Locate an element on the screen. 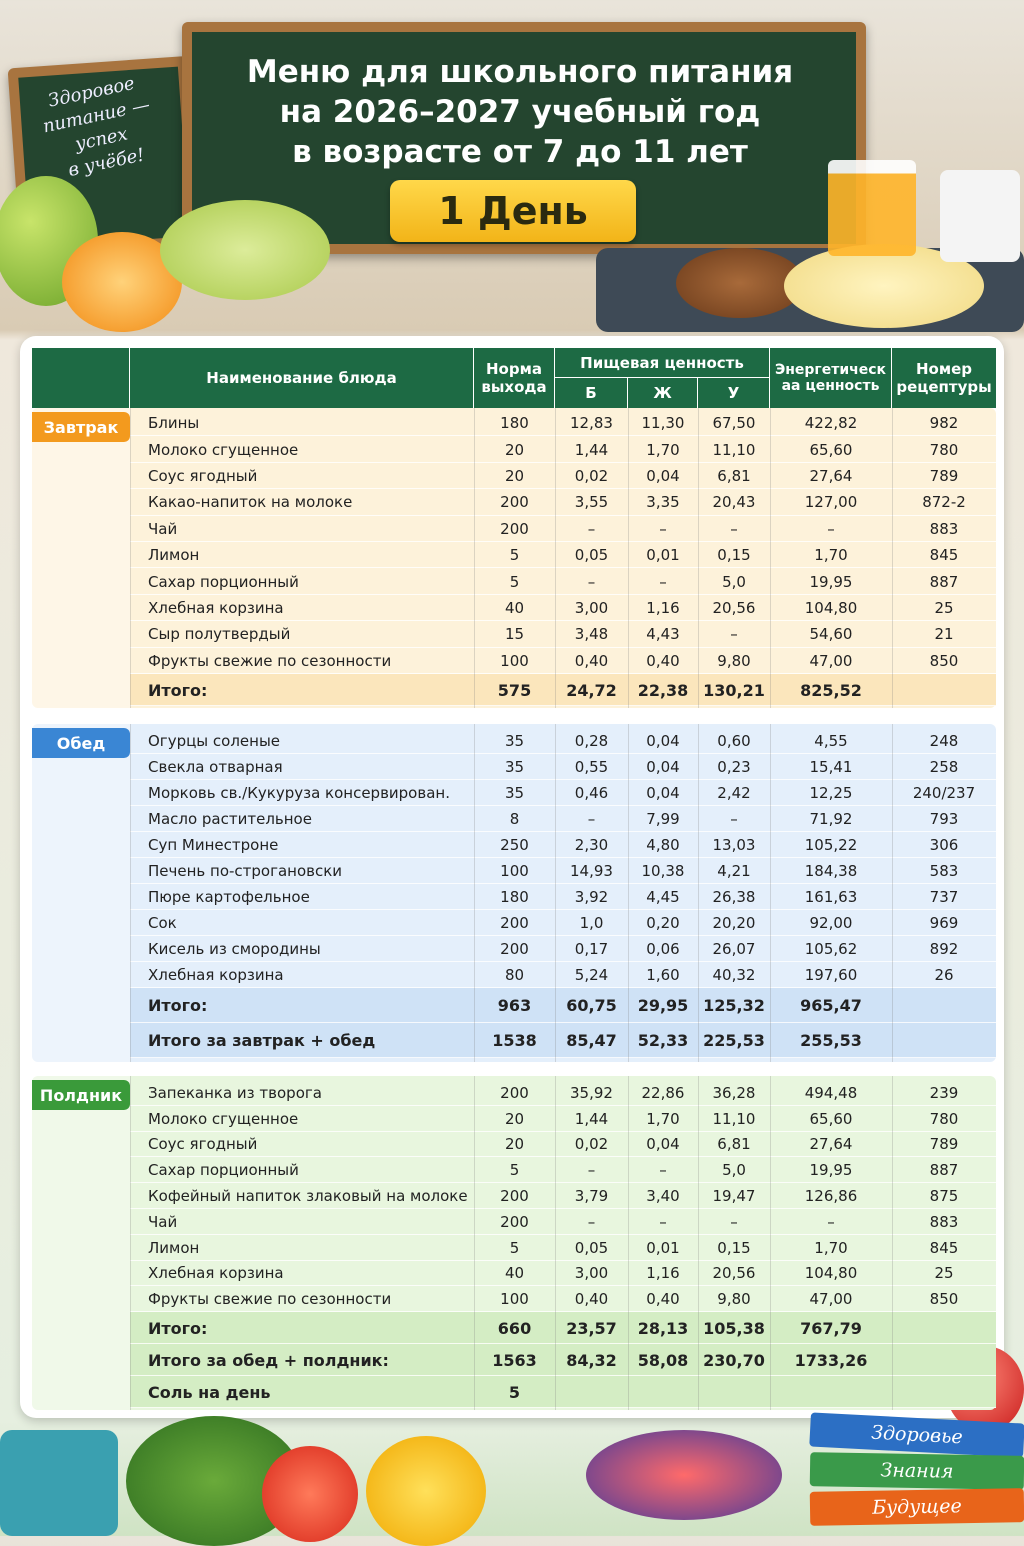 The width and height of the screenshot is (1024, 1546). energy-cell: 12,25 is located at coordinates (831, 793).